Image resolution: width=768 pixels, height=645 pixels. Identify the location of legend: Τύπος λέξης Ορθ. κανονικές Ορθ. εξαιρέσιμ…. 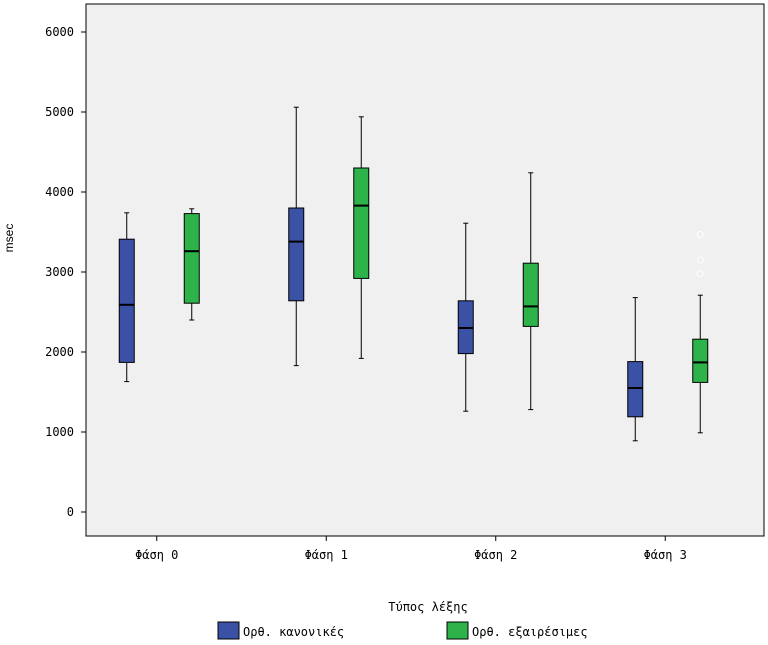
(402, 620).